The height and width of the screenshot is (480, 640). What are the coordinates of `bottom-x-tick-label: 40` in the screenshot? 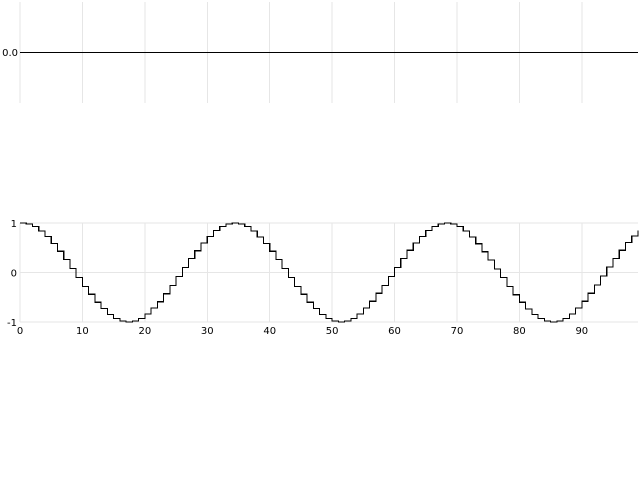 It's located at (269, 331).